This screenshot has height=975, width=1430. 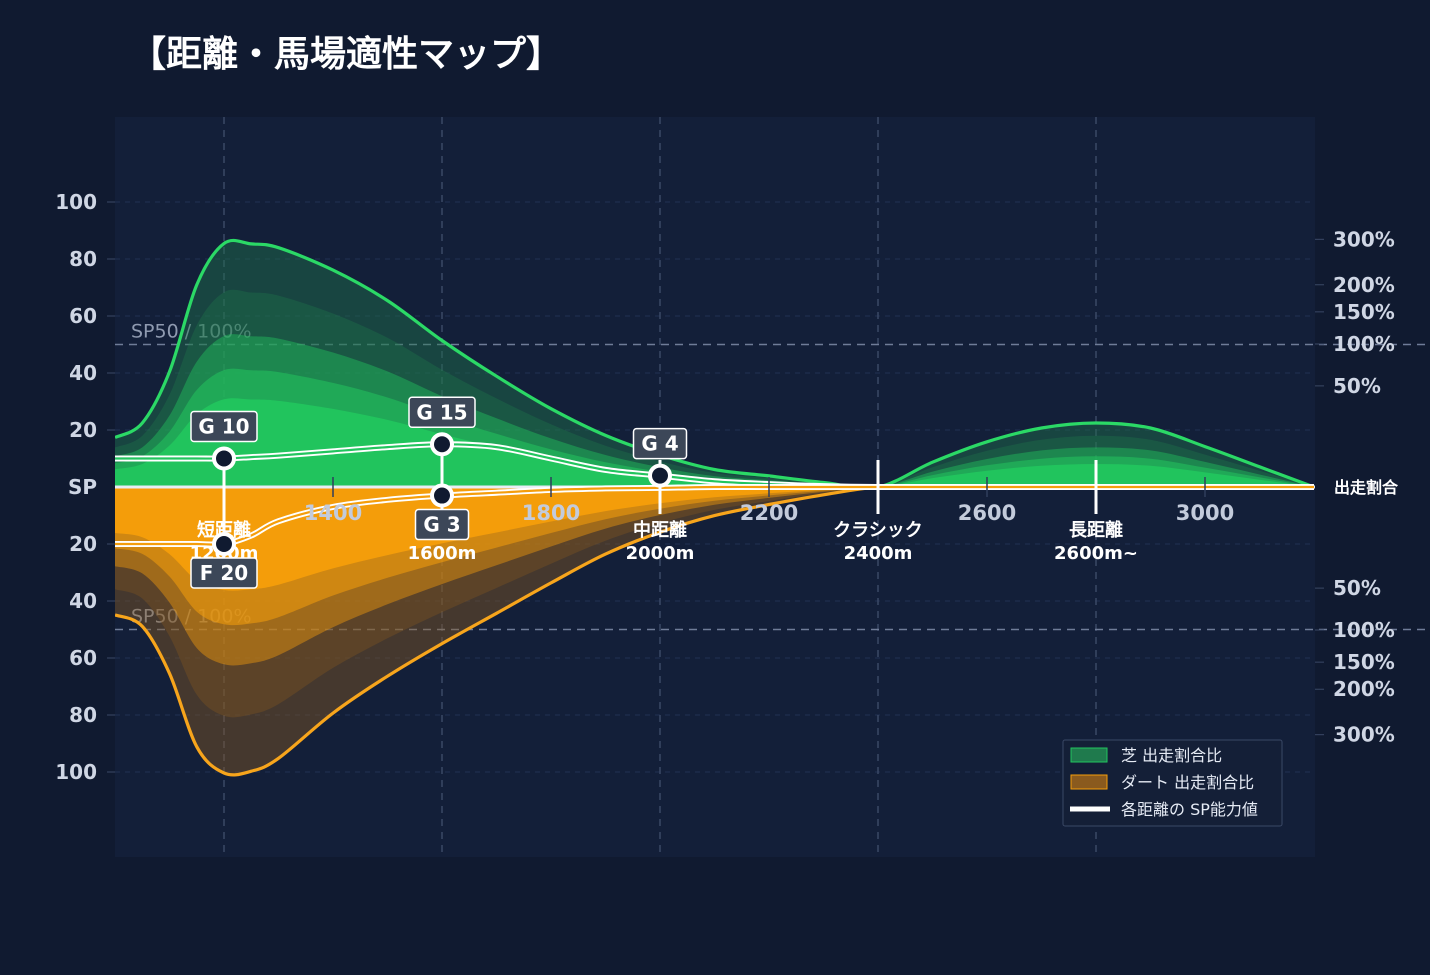 What do you see at coordinates (191, 332) in the screenshot?
I see `reference-label: SP50 / 100%` at bounding box center [191, 332].